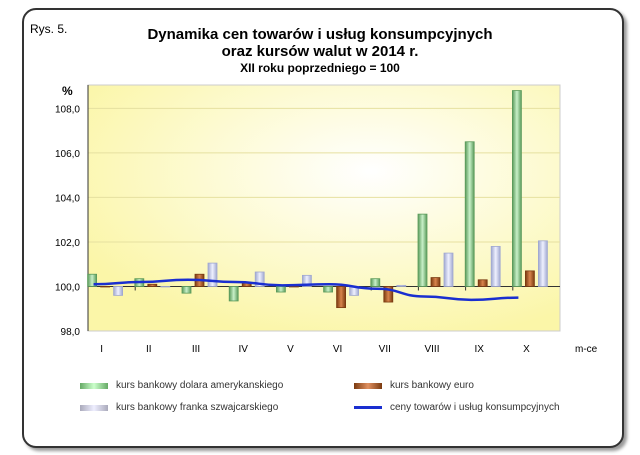  What do you see at coordinates (320, 51) in the screenshot?
I see `title-line-2: oraz kursów walut w 2014 r.` at bounding box center [320, 51].